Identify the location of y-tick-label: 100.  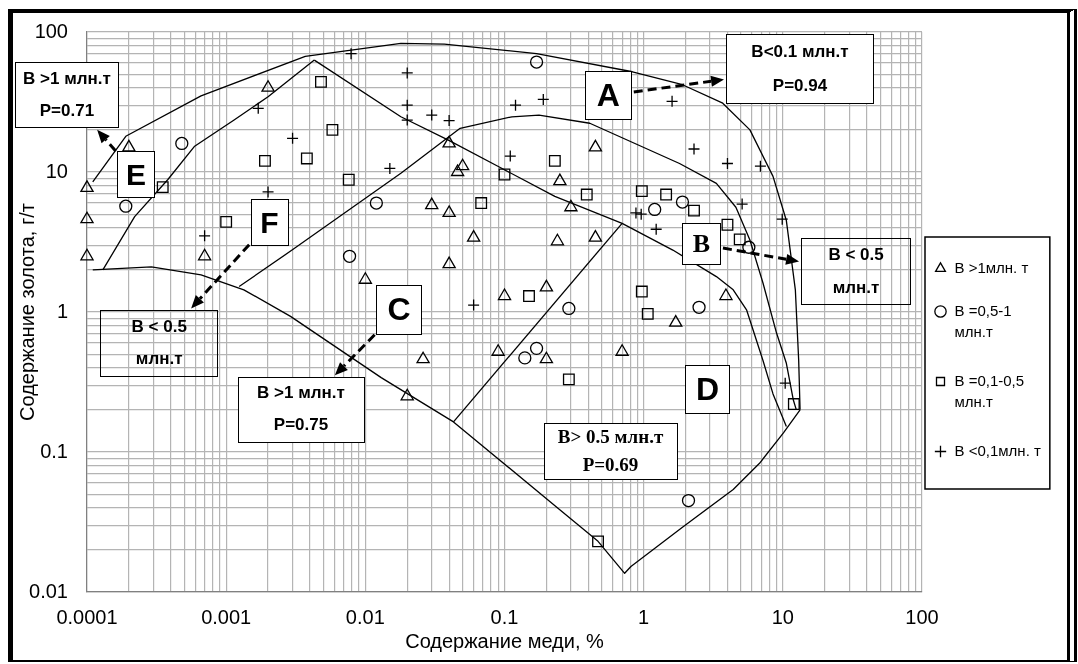
(51, 30).